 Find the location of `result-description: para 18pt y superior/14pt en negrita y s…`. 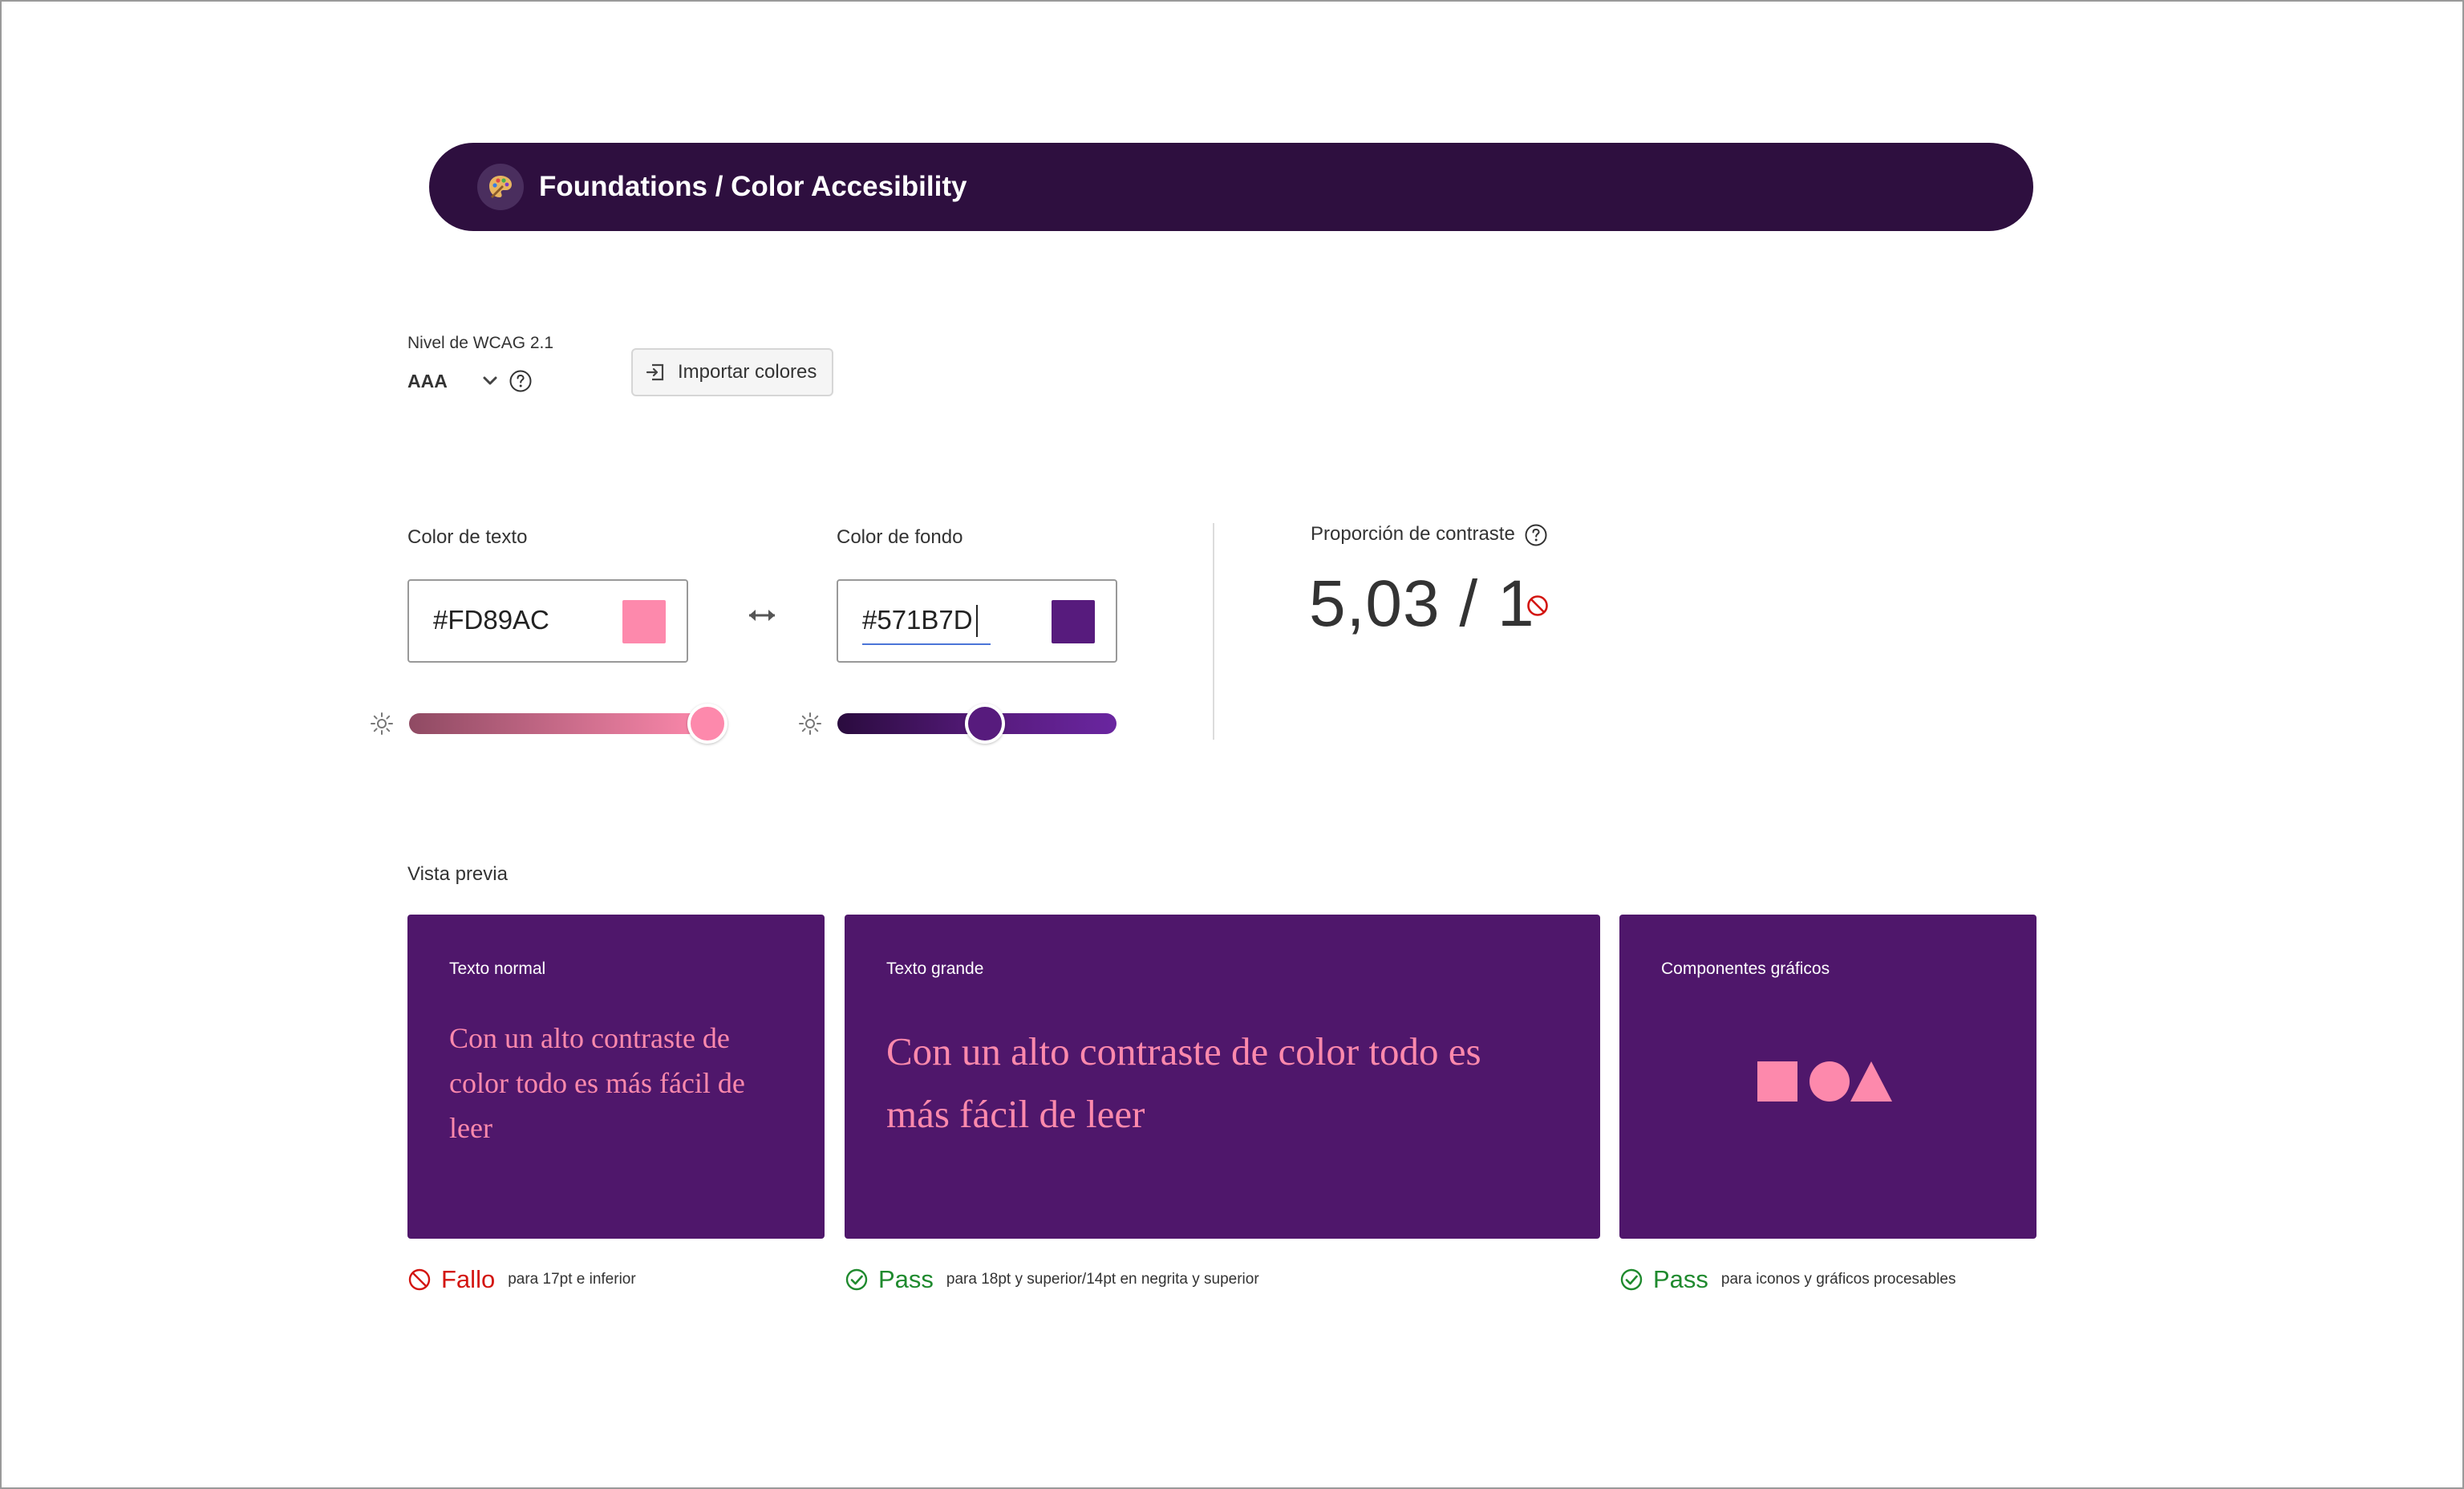

result-description: para 18pt y superior/14pt en negrita y s… is located at coordinates (1102, 1279).